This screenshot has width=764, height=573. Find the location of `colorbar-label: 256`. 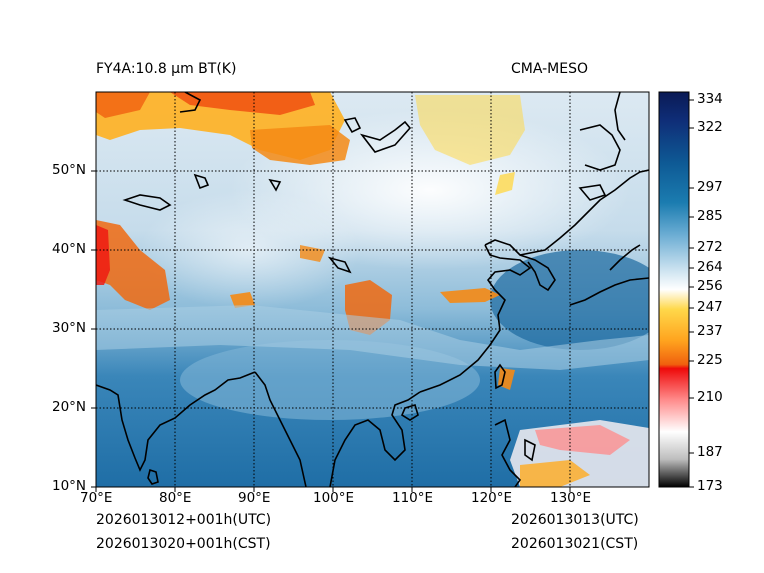

colorbar-label: 256 is located at coordinates (710, 286).